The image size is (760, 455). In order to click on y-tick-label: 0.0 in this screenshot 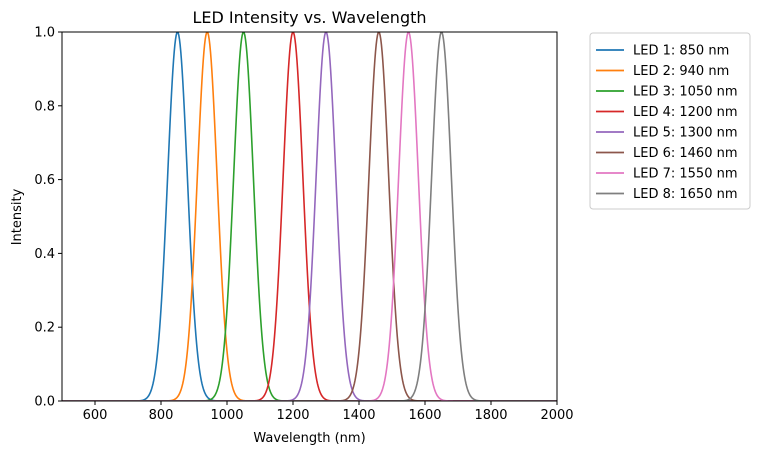, I will do `click(44, 402)`.